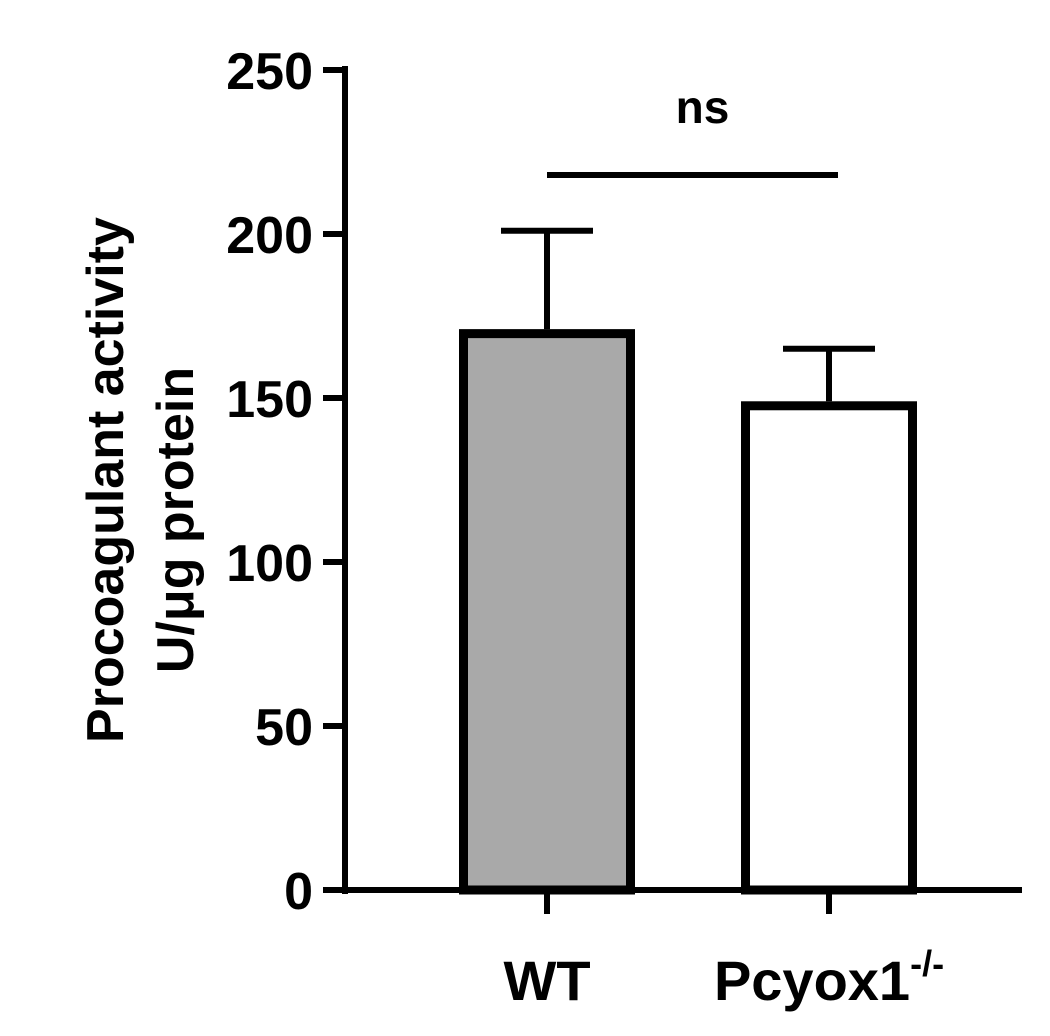 Image resolution: width=1050 pixels, height=1036 pixels. Describe the element at coordinates (546, 980) in the screenshot. I see `x-tick-label: WT` at that location.